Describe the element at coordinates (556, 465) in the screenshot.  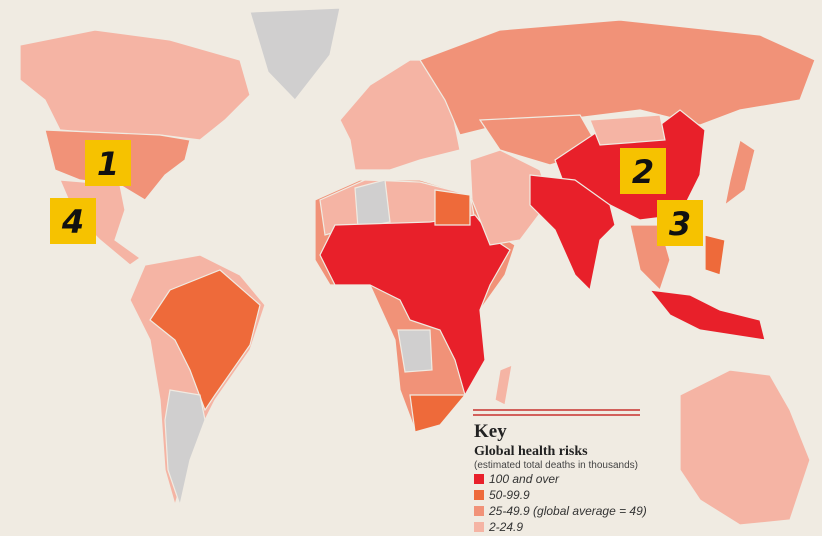
I see `key-note: (estimated total deaths in thousands)` at that location.